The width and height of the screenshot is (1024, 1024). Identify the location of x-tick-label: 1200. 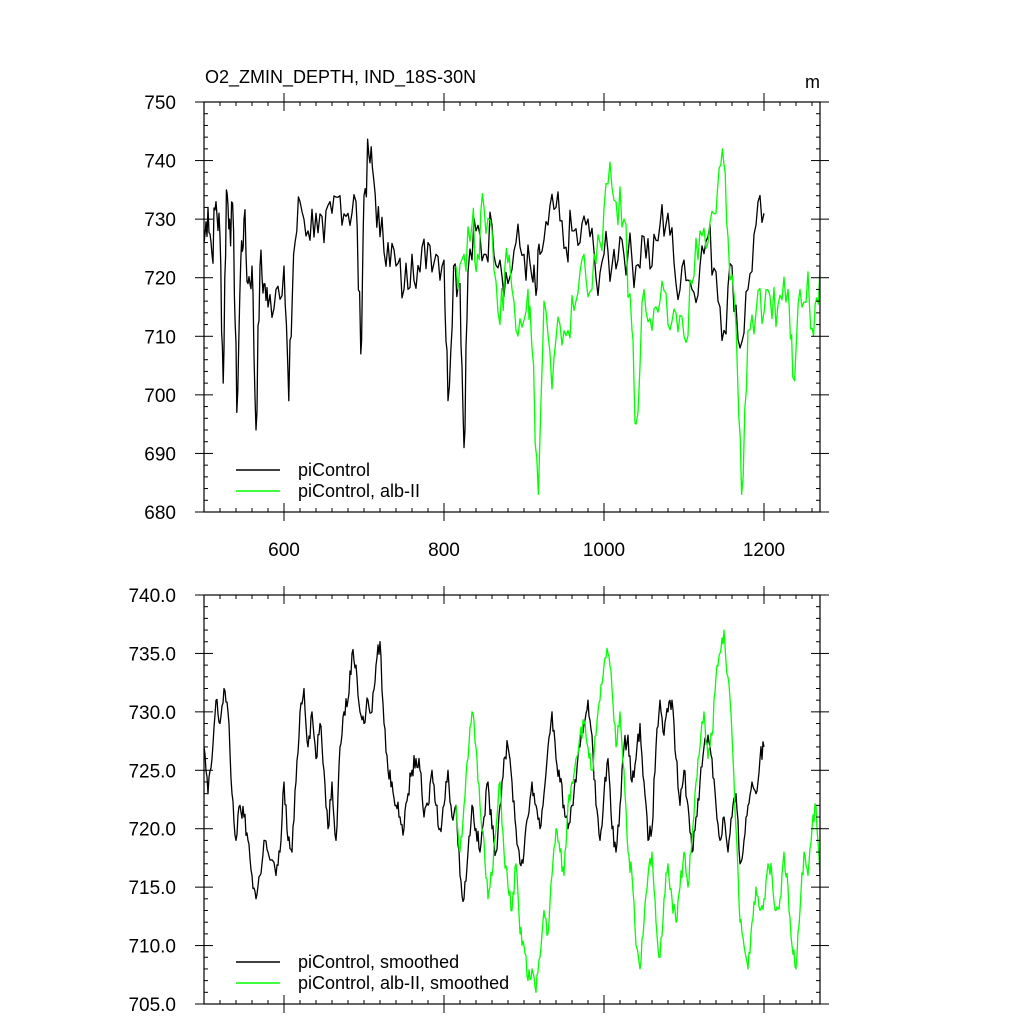
(764, 550).